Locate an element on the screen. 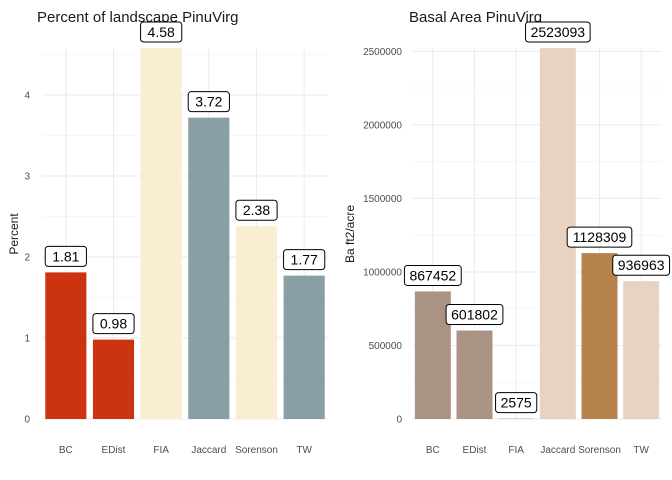  data-label-text: 1128309 is located at coordinates (600, 237).